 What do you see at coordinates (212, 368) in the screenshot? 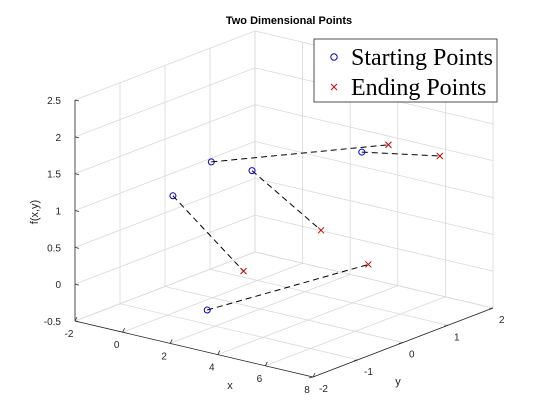
I see `x-tick-label: 4` at bounding box center [212, 368].